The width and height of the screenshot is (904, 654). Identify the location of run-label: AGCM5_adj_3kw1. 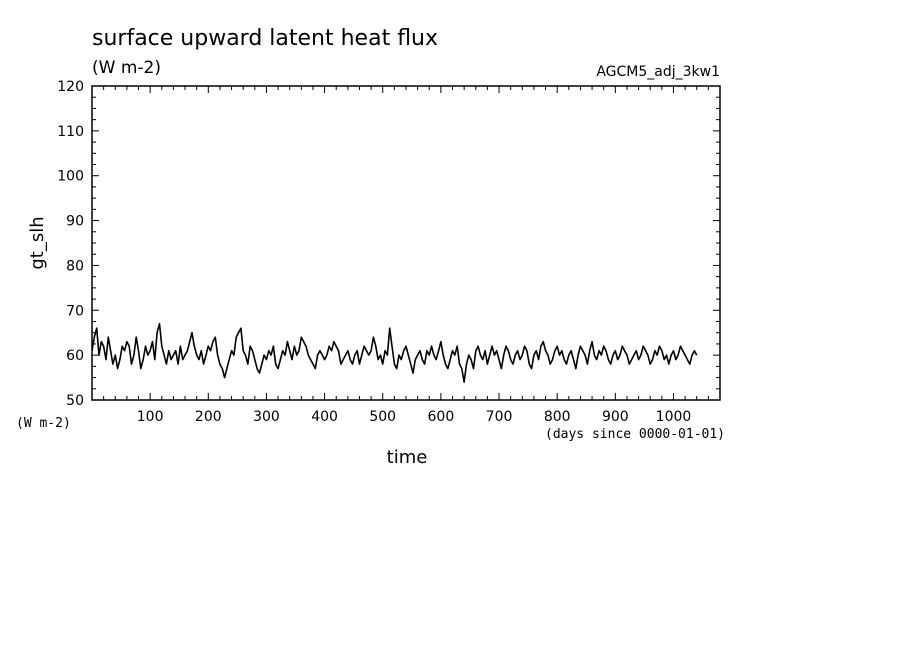
(658, 72).